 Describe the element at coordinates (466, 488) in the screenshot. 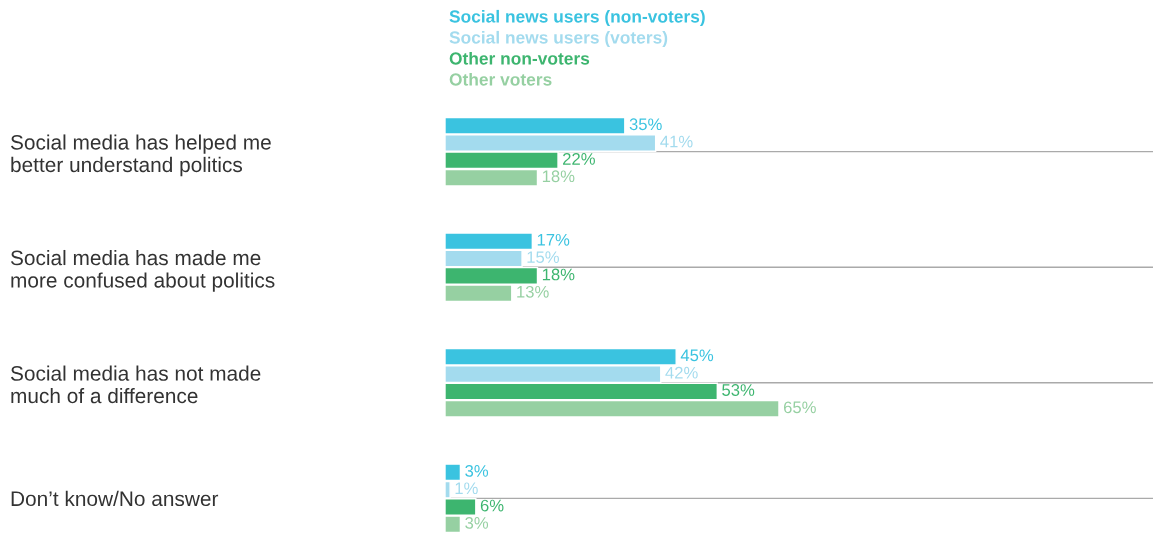

I see `data-label: 1%` at that location.